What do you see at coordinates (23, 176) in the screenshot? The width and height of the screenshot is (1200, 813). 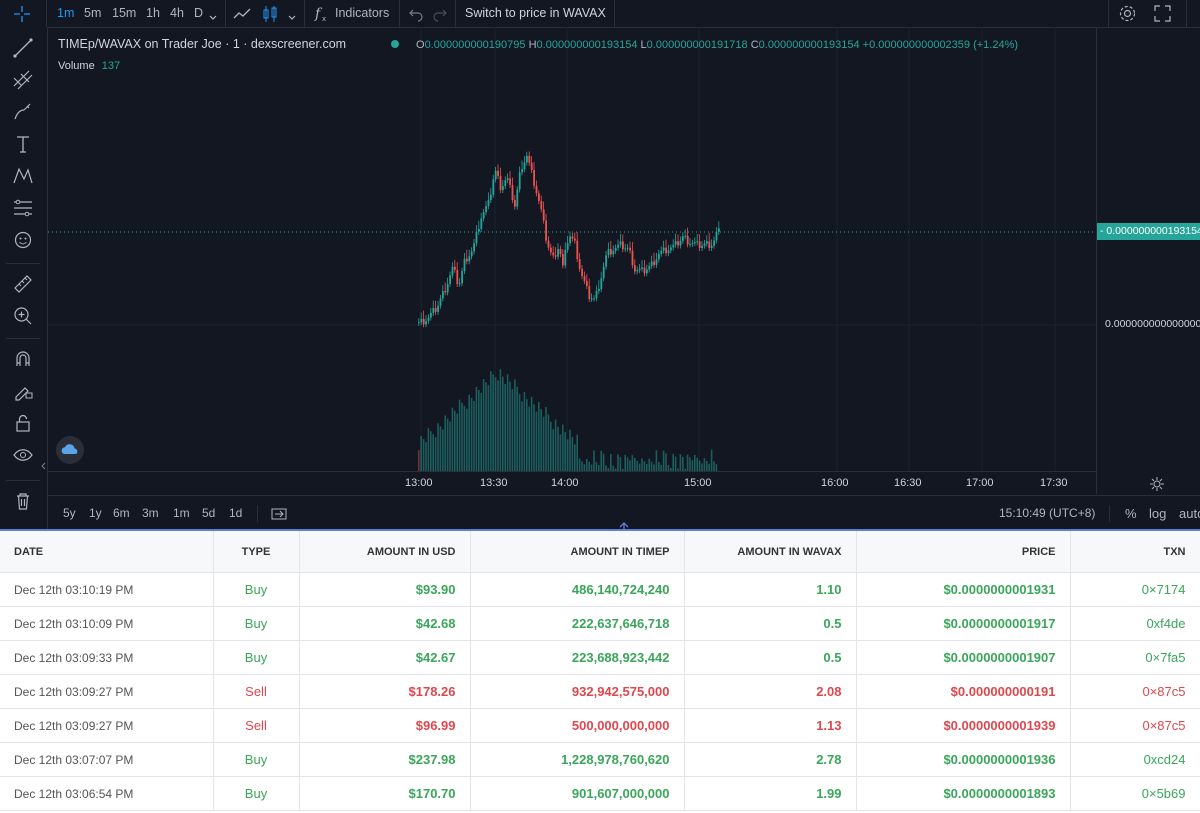 I see `pattern-tool-icon` at bounding box center [23, 176].